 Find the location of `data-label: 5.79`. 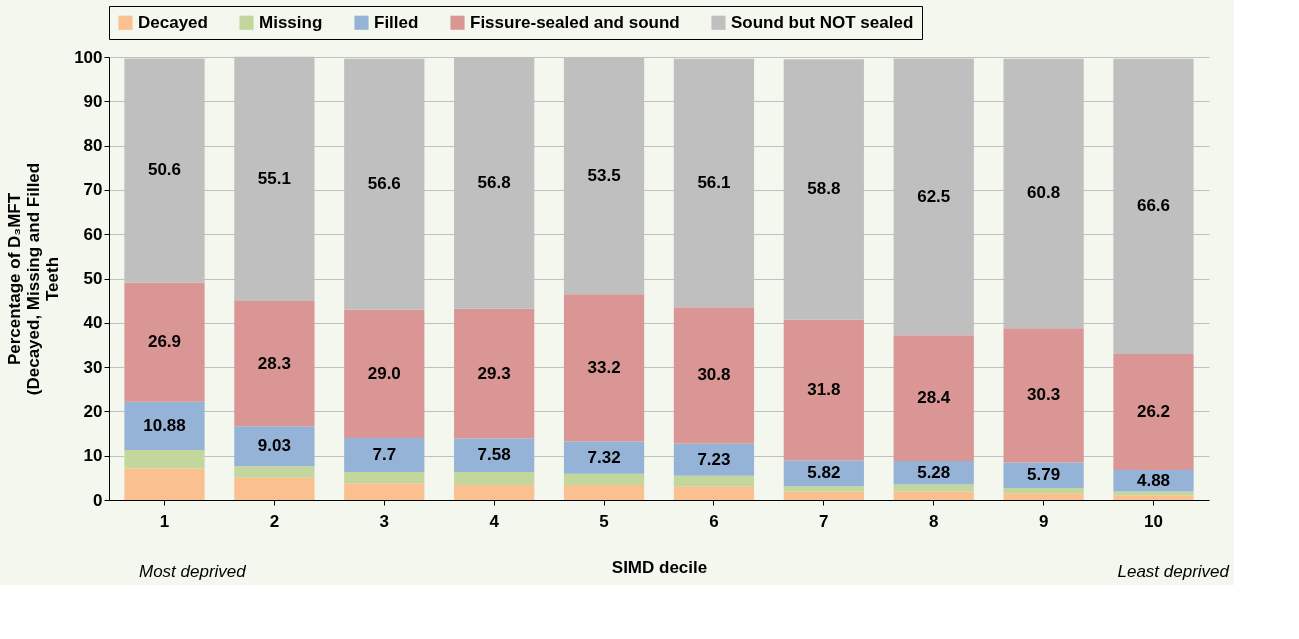

data-label: 5.79 is located at coordinates (1044, 475).